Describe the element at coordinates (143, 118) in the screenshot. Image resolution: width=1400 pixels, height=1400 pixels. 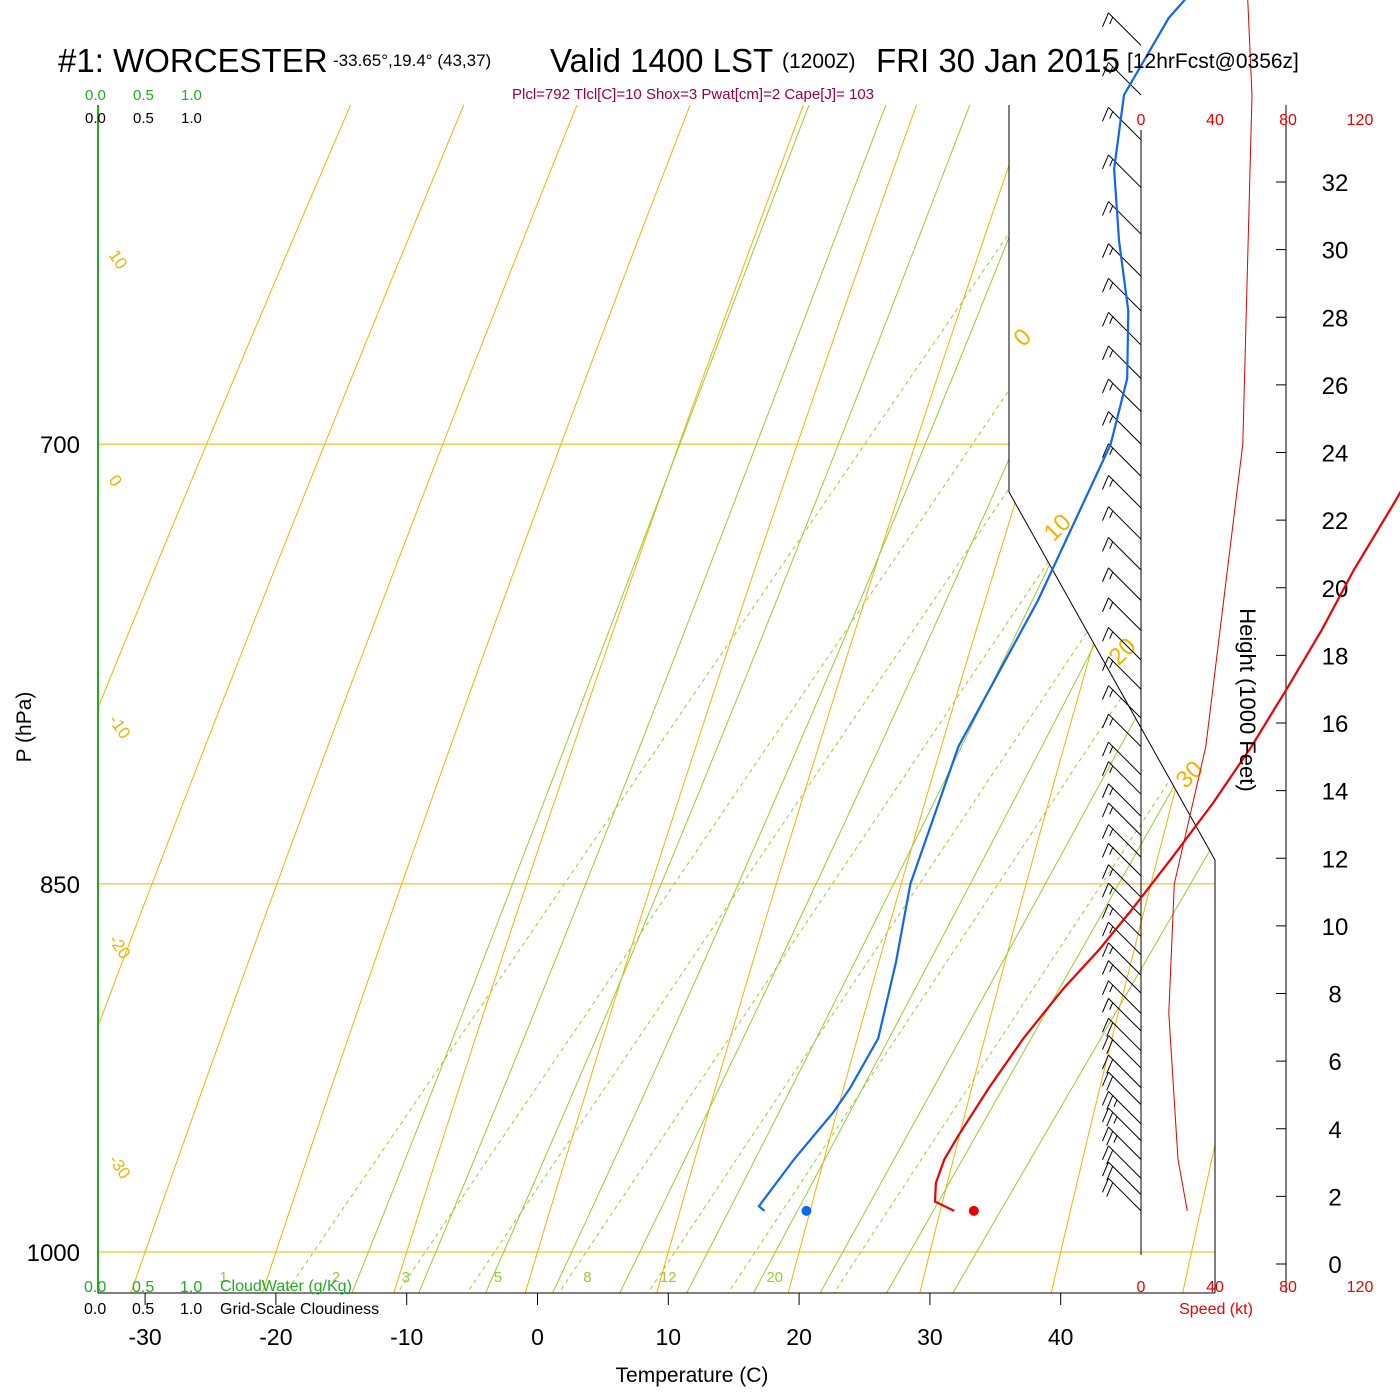
I see `cloudiness-top-tick-1: 0.5` at that location.